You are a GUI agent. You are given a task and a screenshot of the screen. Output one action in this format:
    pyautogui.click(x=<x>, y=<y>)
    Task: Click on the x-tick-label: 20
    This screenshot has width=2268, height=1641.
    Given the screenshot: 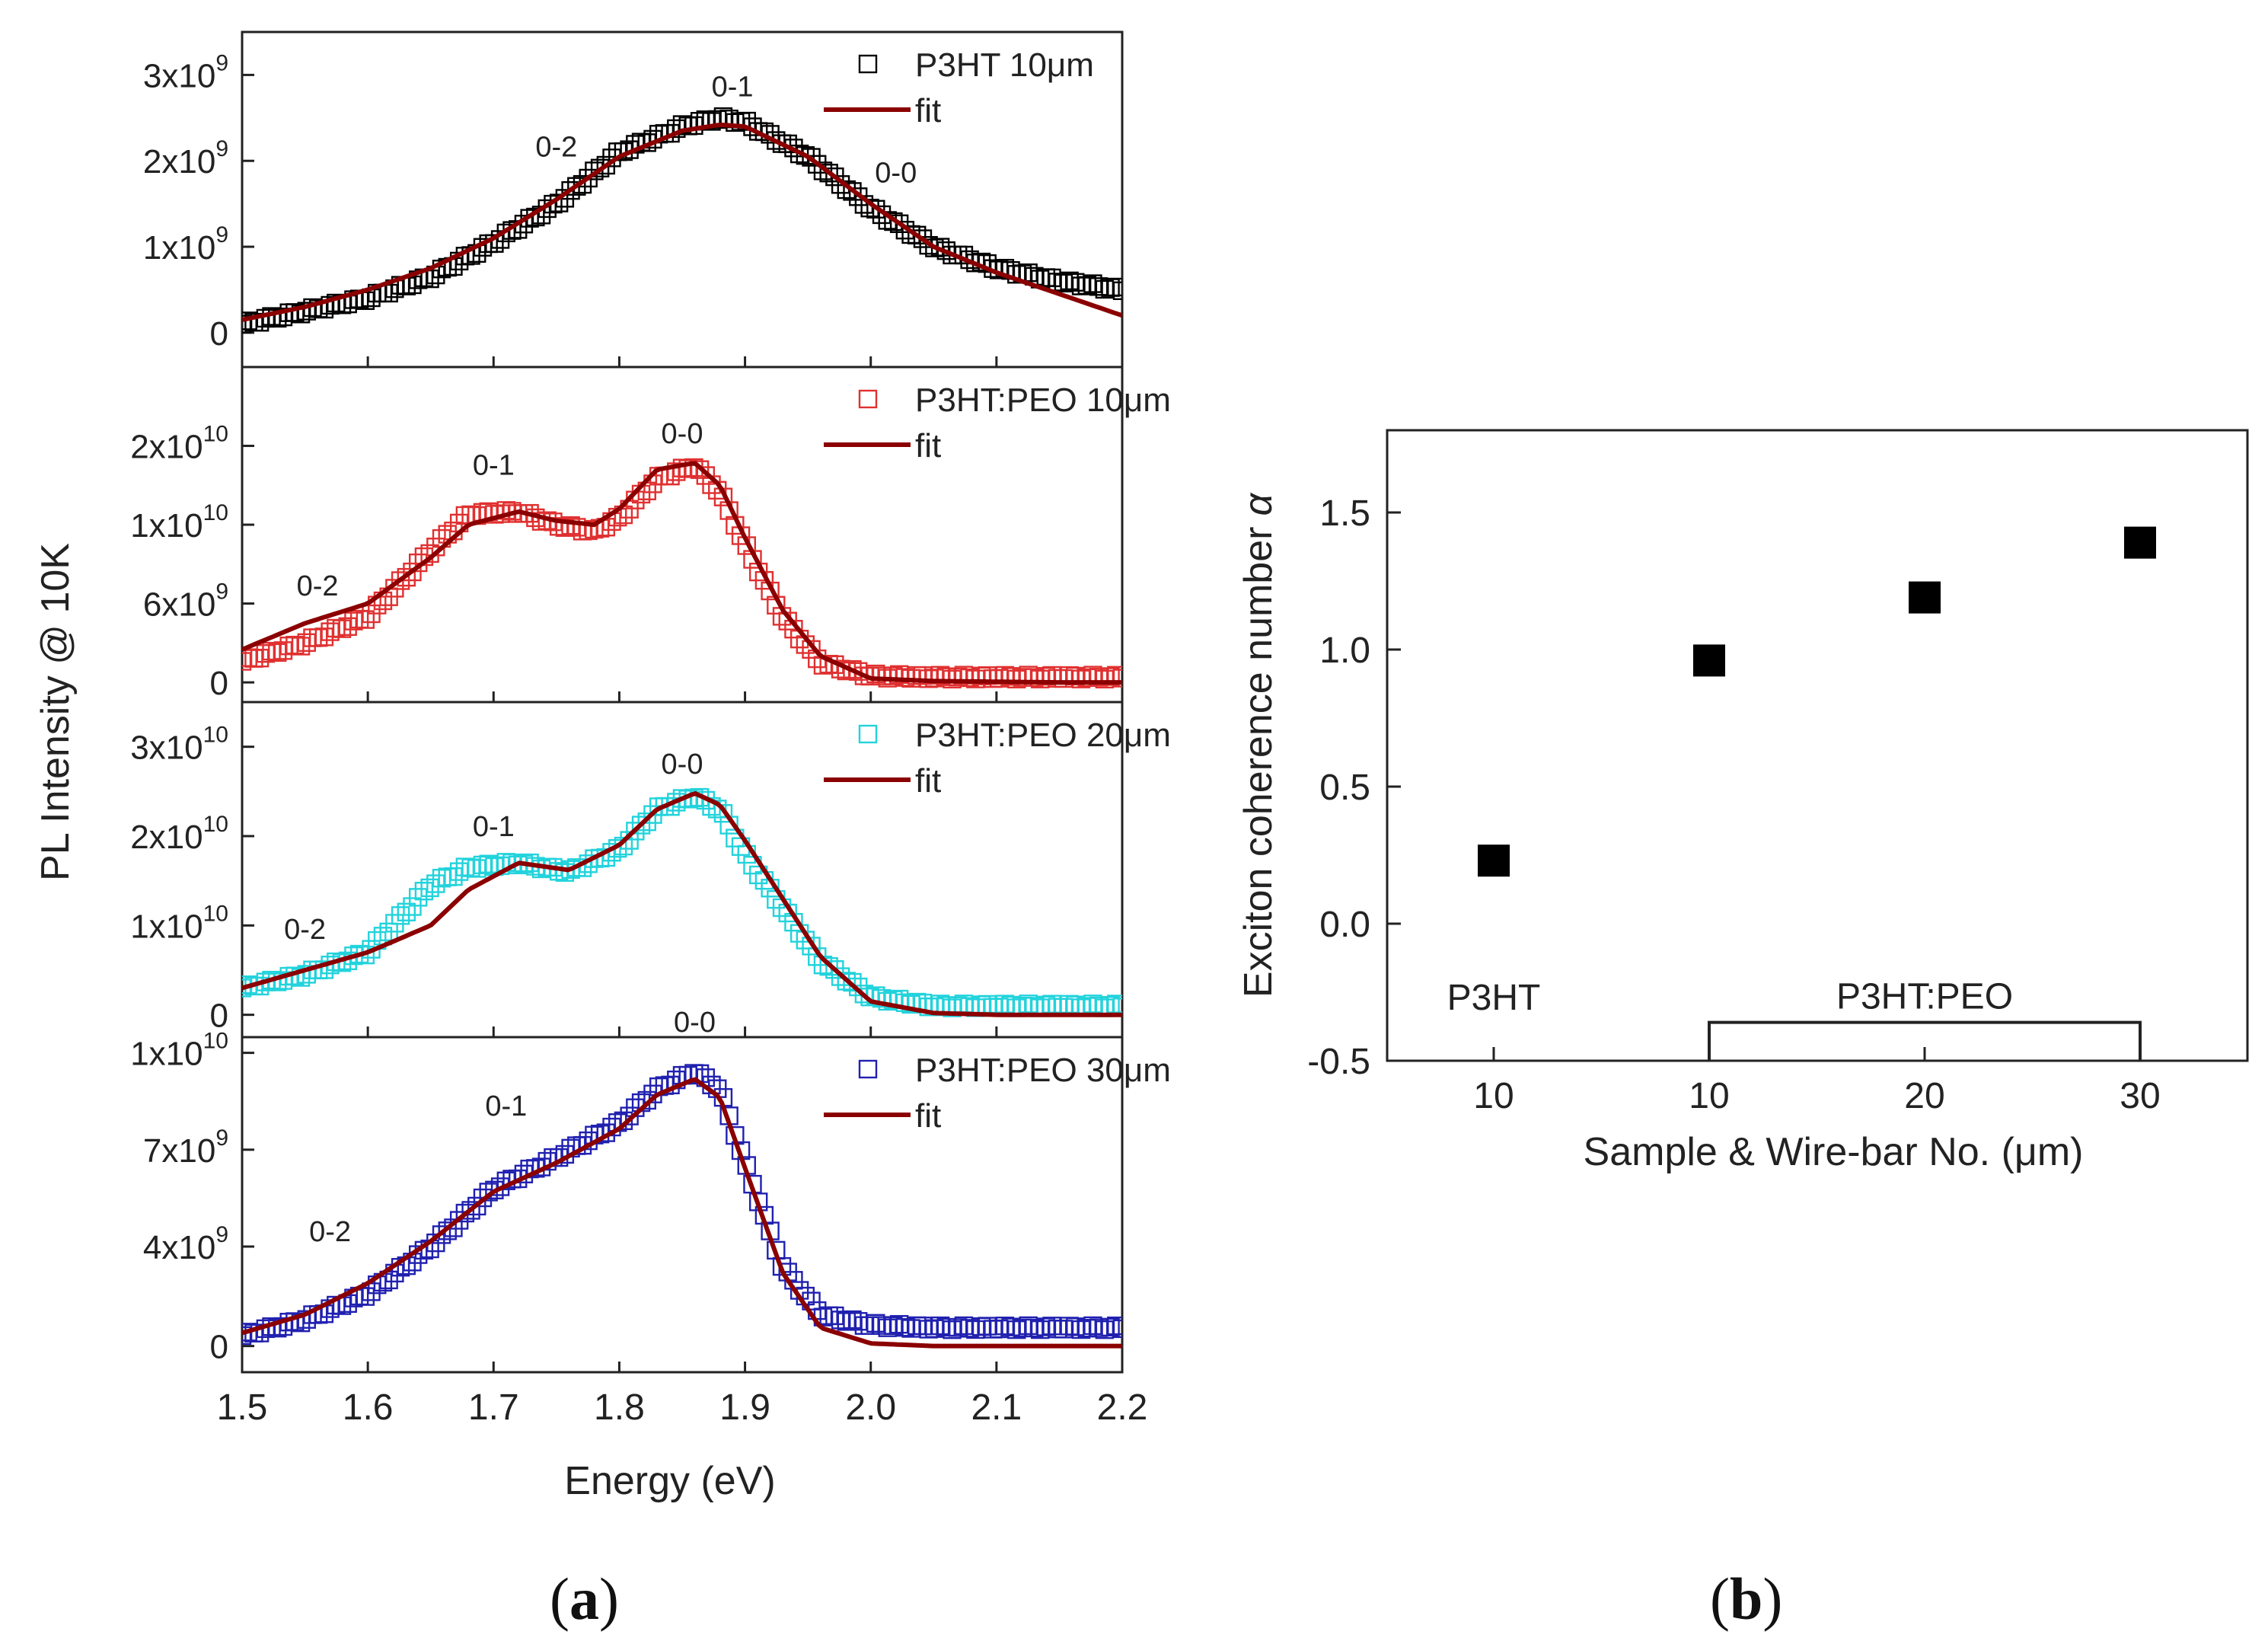 What is the action you would take?
    pyautogui.click(x=1924, y=1096)
    